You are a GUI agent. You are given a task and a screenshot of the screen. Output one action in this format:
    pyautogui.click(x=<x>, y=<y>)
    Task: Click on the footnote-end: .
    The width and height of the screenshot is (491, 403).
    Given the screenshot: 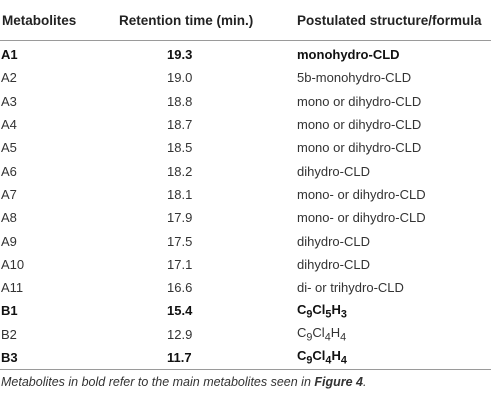 What is the action you would take?
    pyautogui.click(x=365, y=382)
    